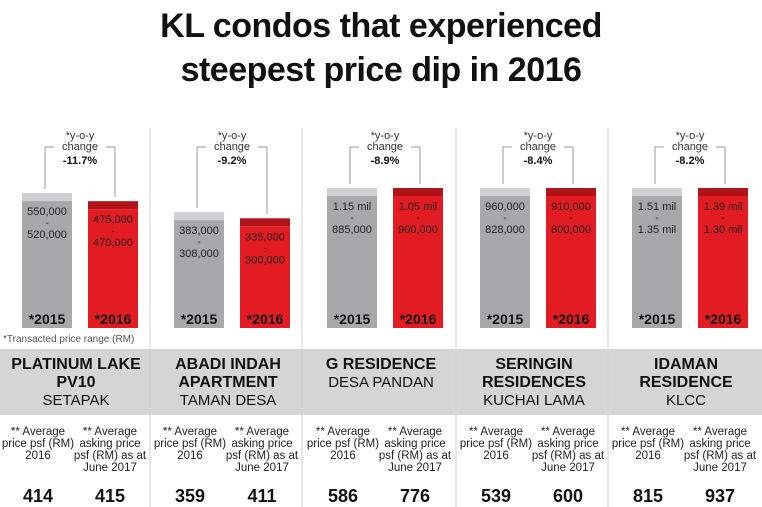  Describe the element at coordinates (352, 207) in the screenshot. I see `range-label-2015-high: 1.15 mil` at that location.